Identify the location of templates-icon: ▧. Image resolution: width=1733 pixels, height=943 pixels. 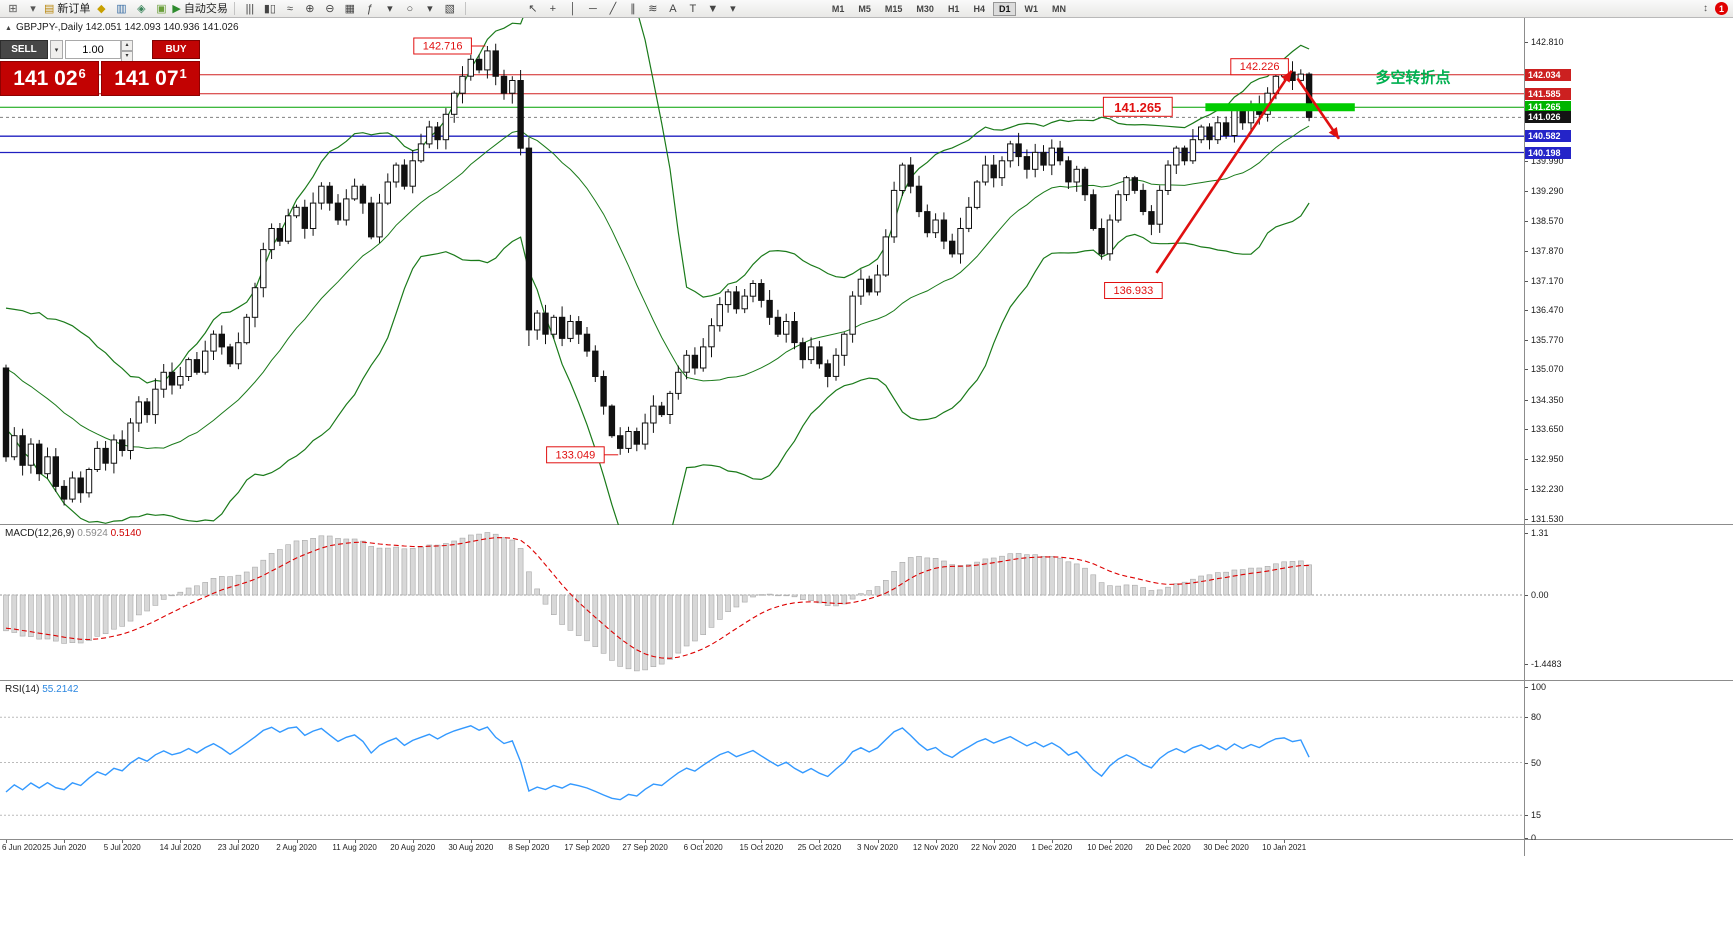
(450, 8).